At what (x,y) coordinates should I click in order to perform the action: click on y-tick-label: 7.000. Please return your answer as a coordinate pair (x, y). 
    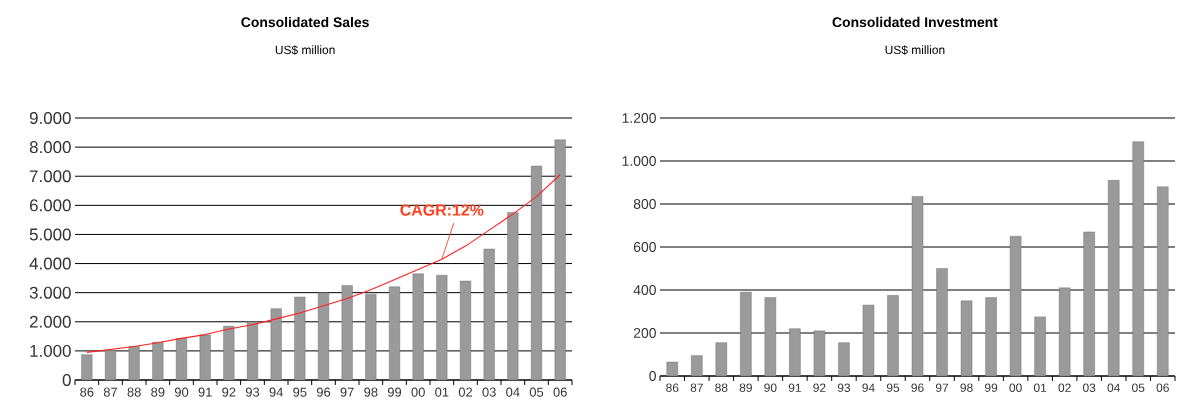
    Looking at the image, I should click on (50, 176).